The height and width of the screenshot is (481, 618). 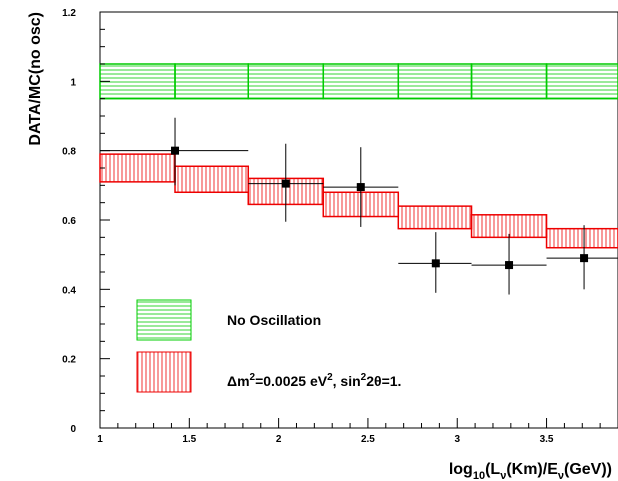 I want to click on y-tick-label: 0.4, so click(x=69, y=290).